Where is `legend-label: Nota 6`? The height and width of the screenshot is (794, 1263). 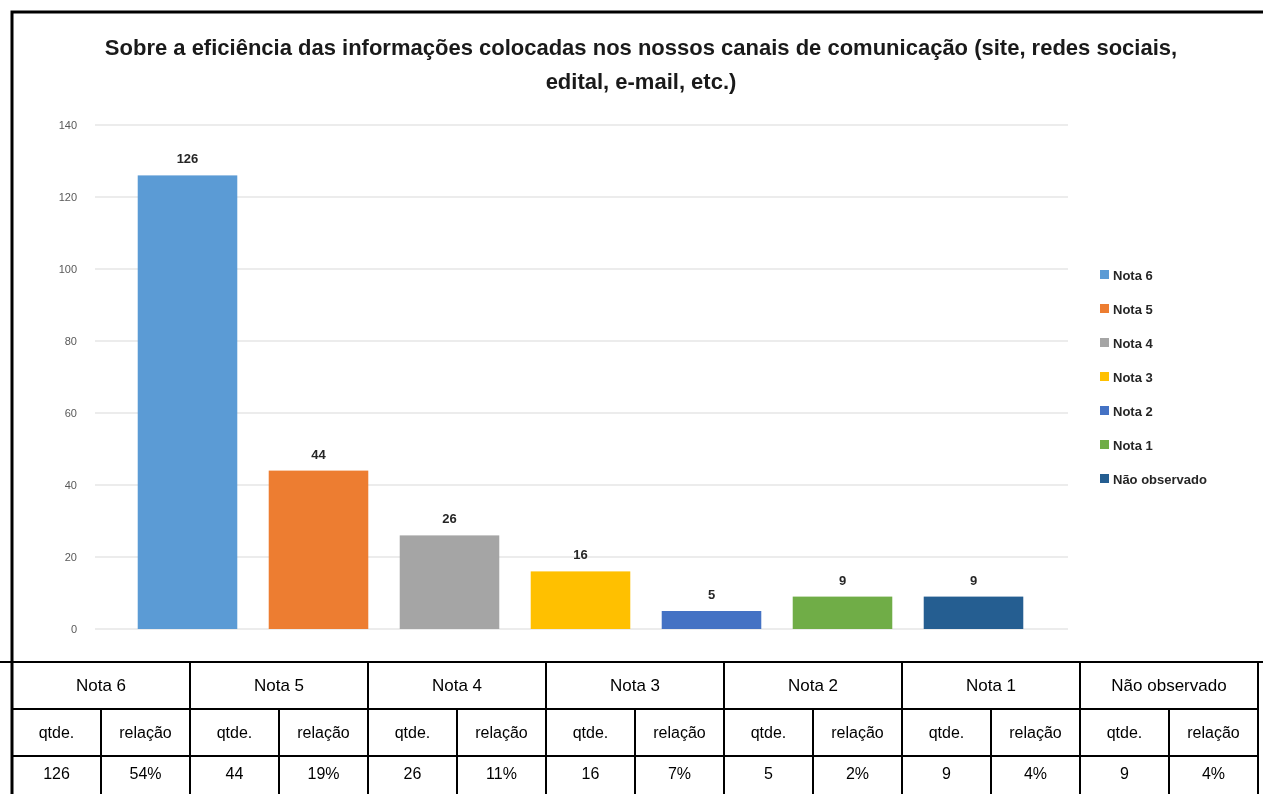
legend-label: Nota 6 is located at coordinates (1133, 275).